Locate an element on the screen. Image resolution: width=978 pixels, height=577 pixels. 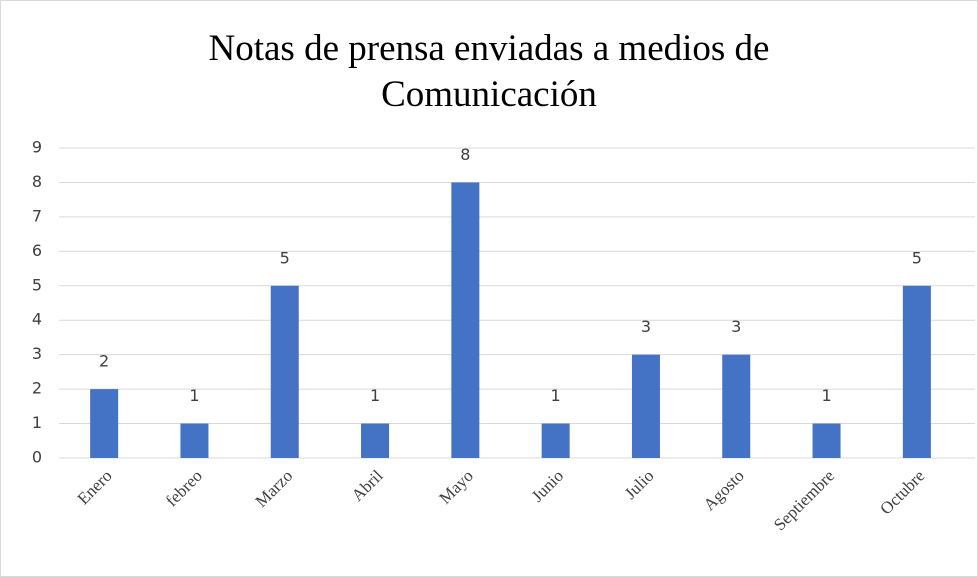
data-label: 8 is located at coordinates (465, 154).